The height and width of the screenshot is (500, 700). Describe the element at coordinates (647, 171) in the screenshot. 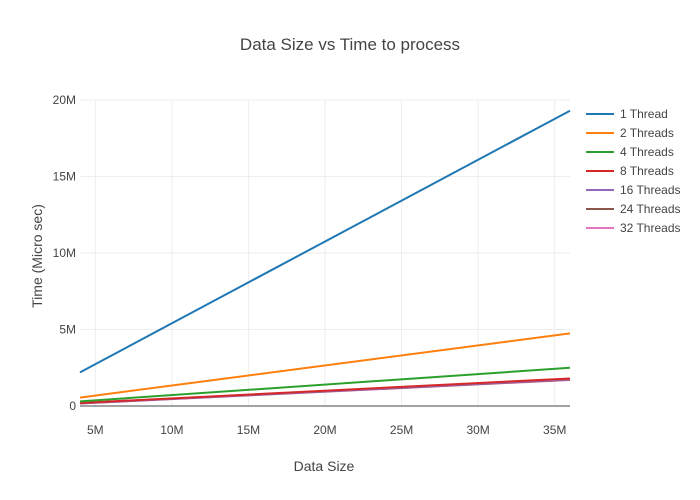

I see `legend-label: 8 Threads` at that location.